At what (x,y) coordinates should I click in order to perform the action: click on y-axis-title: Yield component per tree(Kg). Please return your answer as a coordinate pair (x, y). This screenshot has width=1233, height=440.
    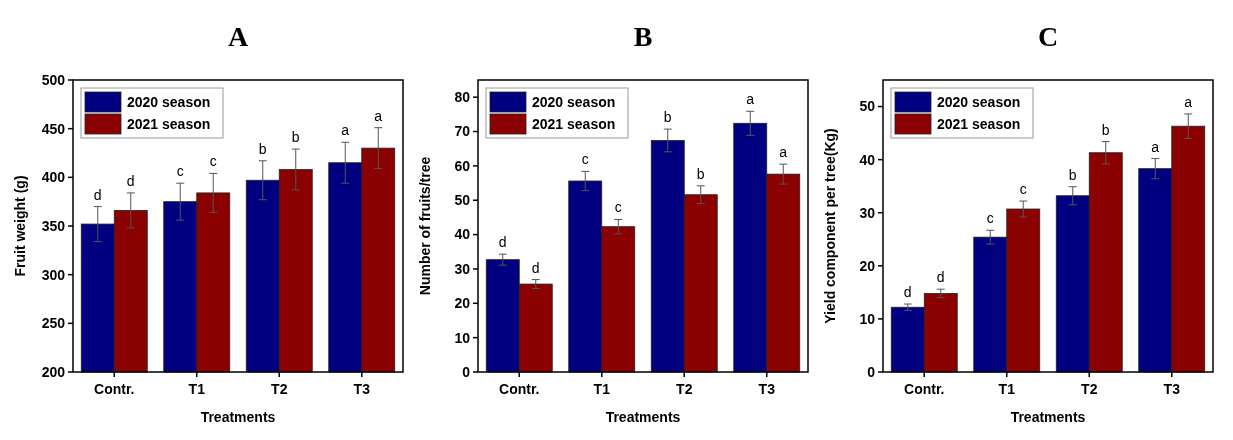
    Looking at the image, I should click on (830, 226).